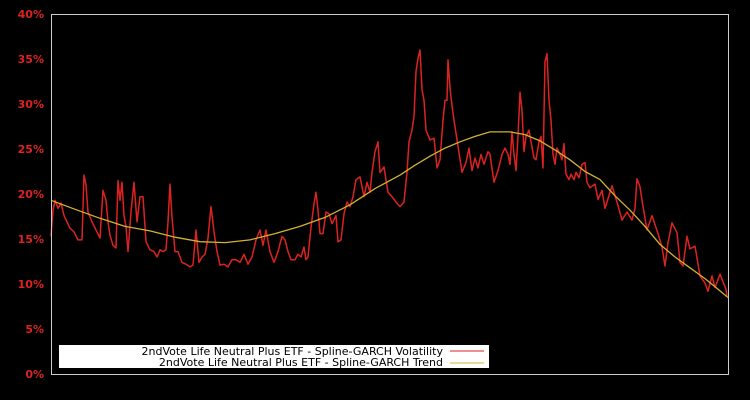 The image size is (750, 400). I want to click on y-tick-label: 20%, so click(31, 194).